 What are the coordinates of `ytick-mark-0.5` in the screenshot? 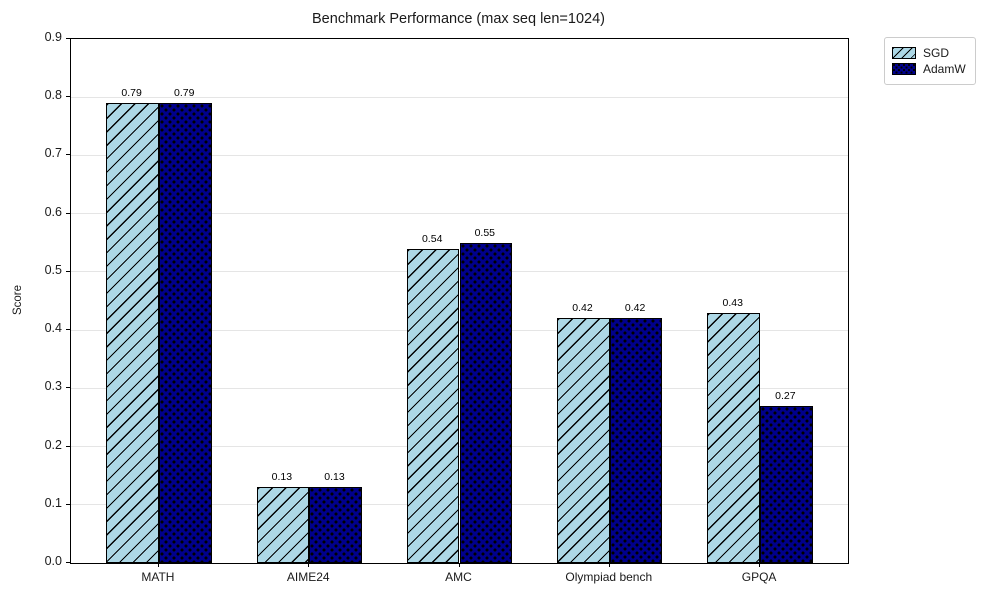 It's located at (68, 271).